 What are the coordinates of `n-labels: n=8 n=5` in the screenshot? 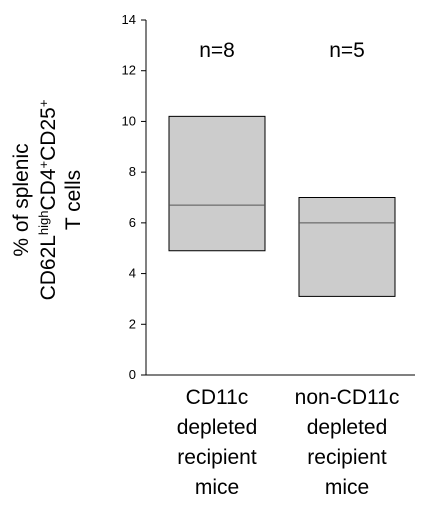 It's located at (282, 50).